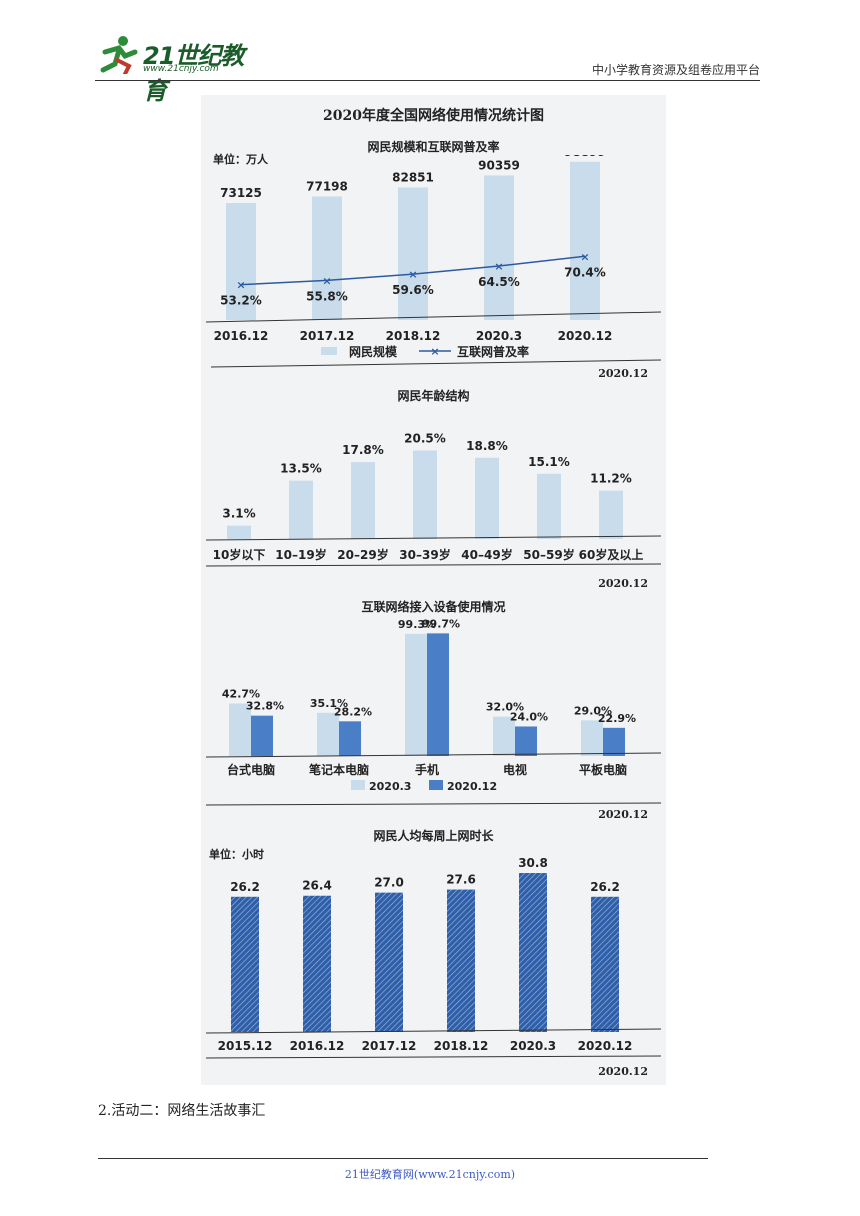 The width and height of the screenshot is (860, 1216). What do you see at coordinates (329, 351) in the screenshot?
I see `legend-swatch-users` at bounding box center [329, 351].